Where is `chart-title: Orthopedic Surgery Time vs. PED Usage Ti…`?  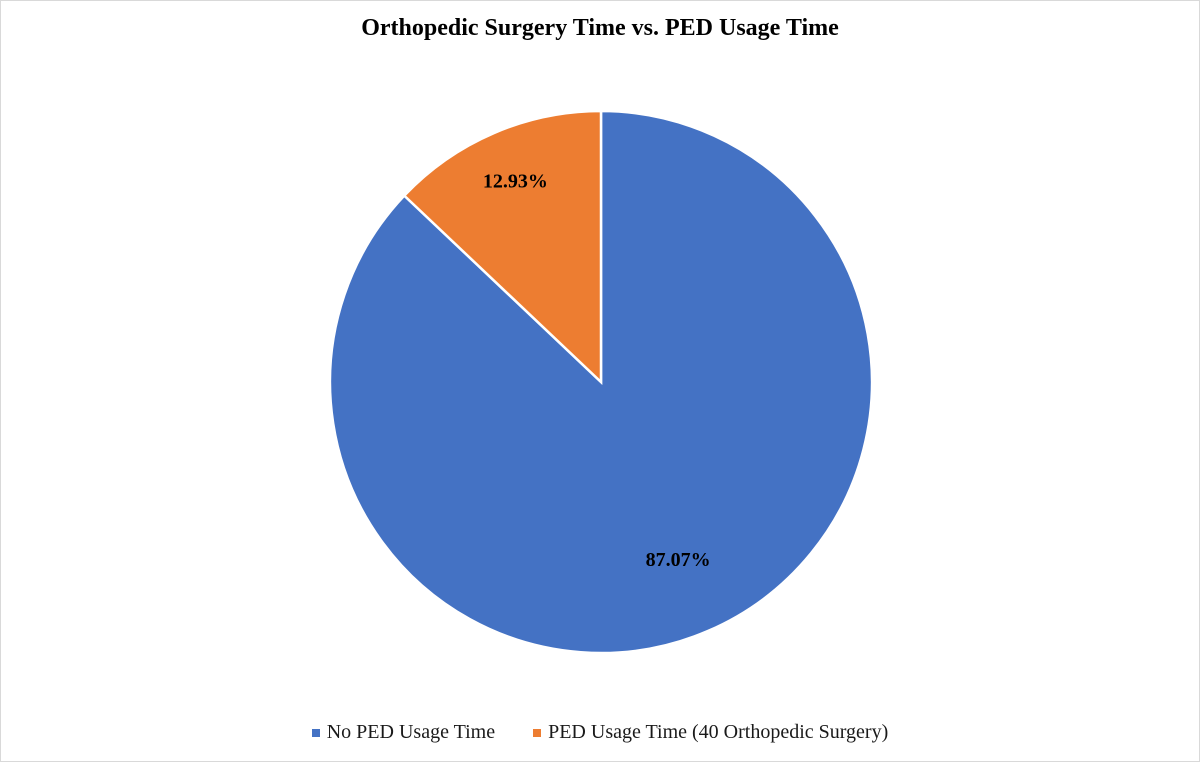
chart-title: Orthopedic Surgery Time vs. PED Usage Ti… is located at coordinates (600, 28).